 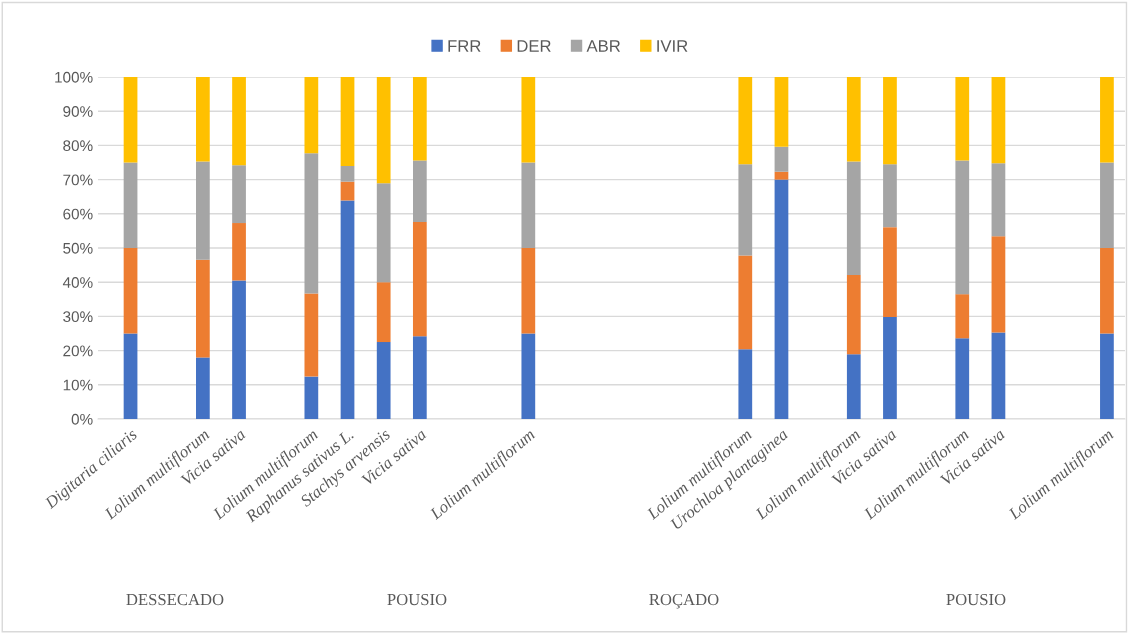 What do you see at coordinates (78, 146) in the screenshot?
I see `y-tick-label: 80%` at bounding box center [78, 146].